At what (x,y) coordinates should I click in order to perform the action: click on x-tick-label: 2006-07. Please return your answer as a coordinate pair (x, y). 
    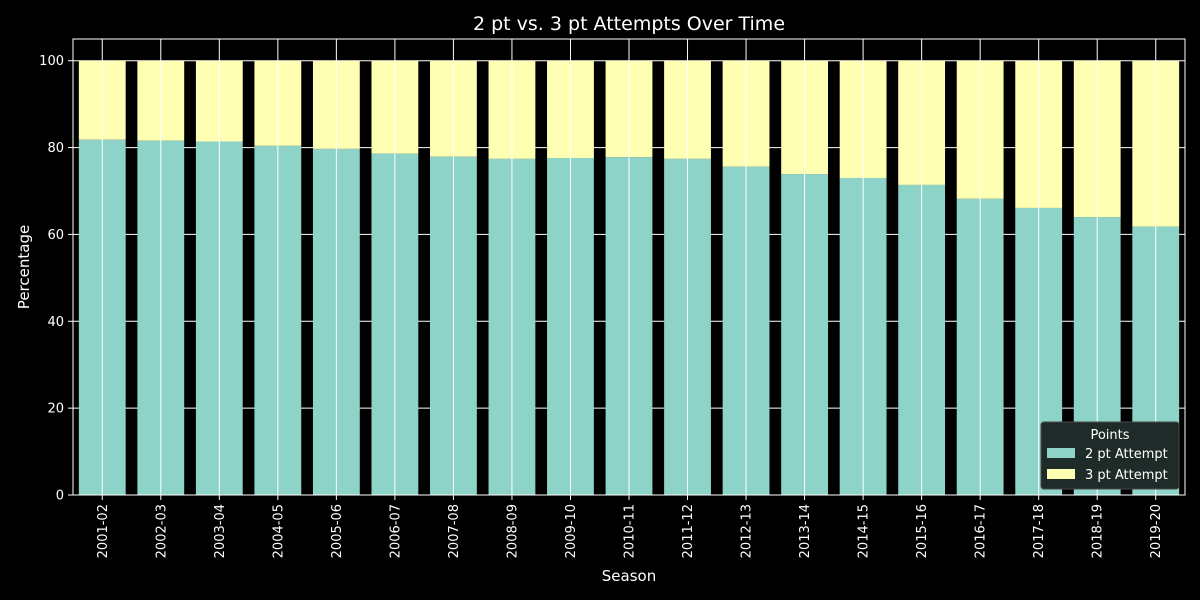
    Looking at the image, I should click on (395, 531).